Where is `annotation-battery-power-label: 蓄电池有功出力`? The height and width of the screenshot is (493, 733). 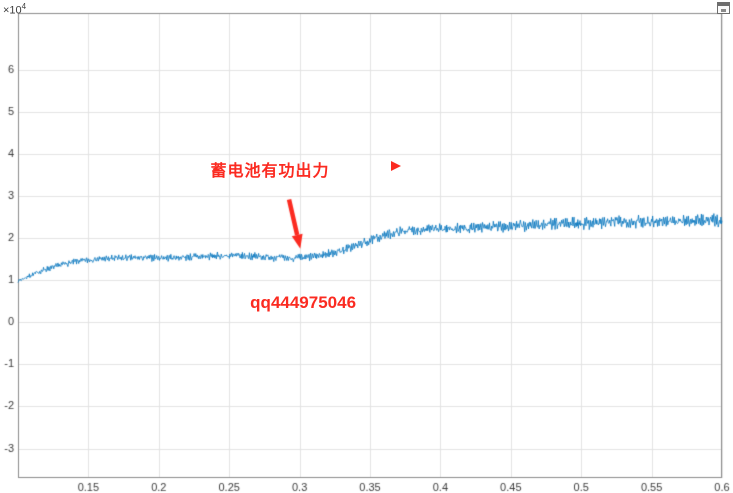 annotation-battery-power-label: 蓄电池有功出力 is located at coordinates (270, 171).